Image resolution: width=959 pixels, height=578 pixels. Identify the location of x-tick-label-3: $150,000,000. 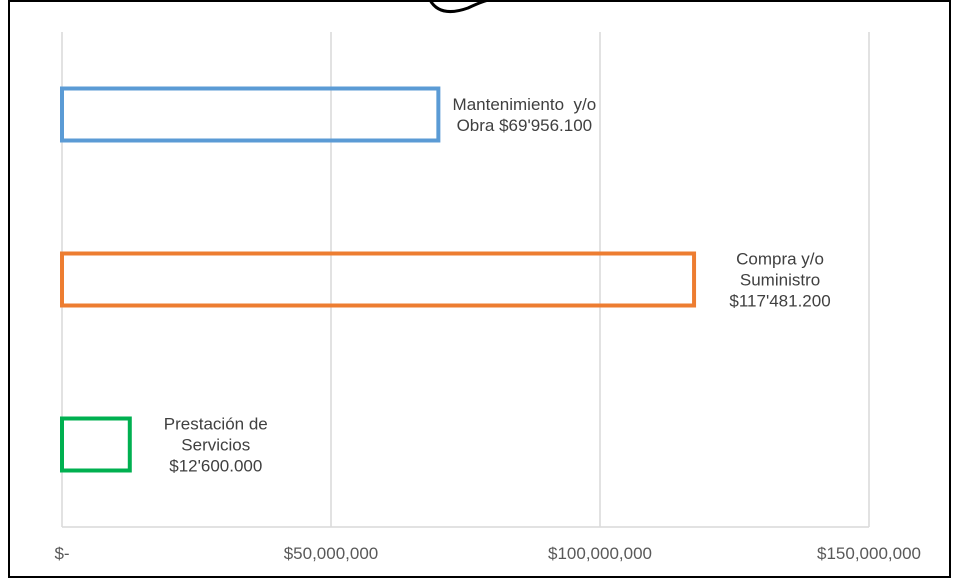
(869, 553).